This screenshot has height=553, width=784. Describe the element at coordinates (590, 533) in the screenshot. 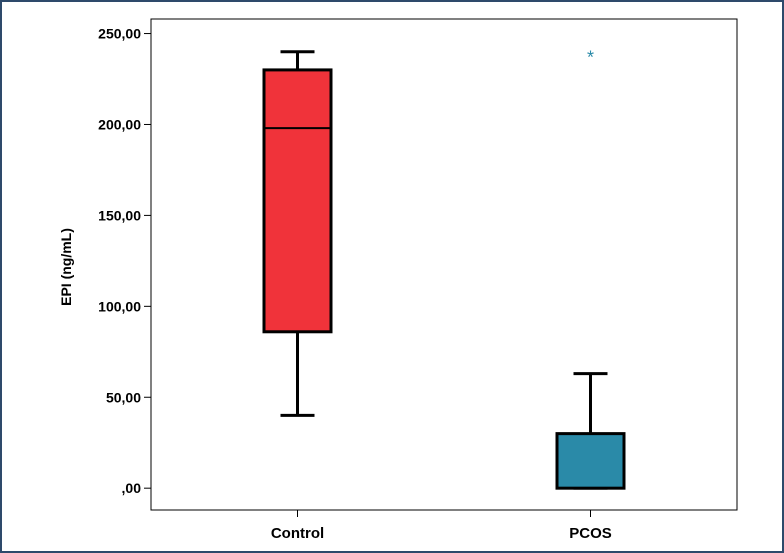

I see `x-tick-label: PCOS` at that location.